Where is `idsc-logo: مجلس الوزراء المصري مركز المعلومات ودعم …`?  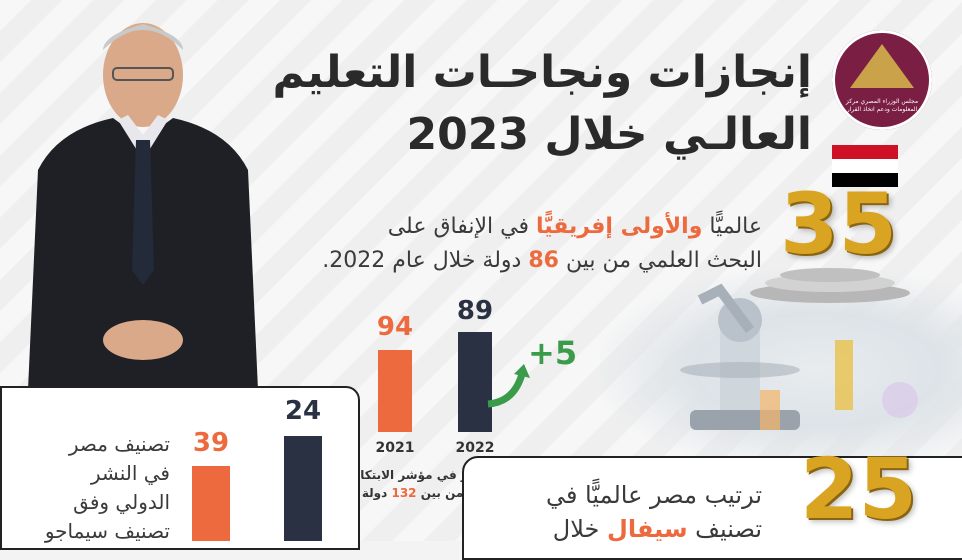
idsc-logo: مجلس الوزراء المصري مركز المعلومات ودعم … is located at coordinates (882, 80).